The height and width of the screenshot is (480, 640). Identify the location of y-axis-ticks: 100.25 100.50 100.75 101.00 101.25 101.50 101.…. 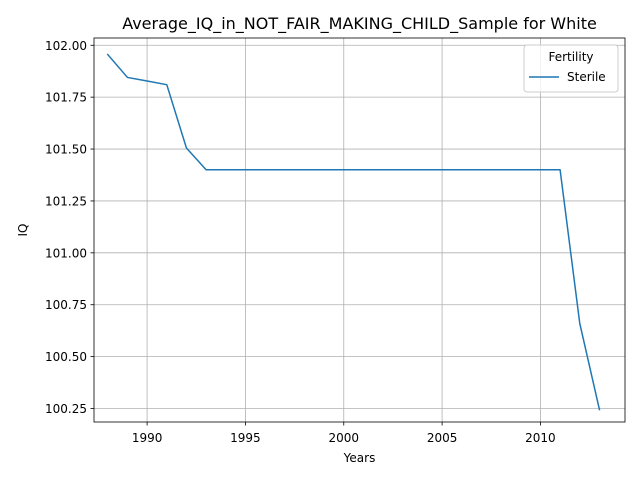
(69, 227).